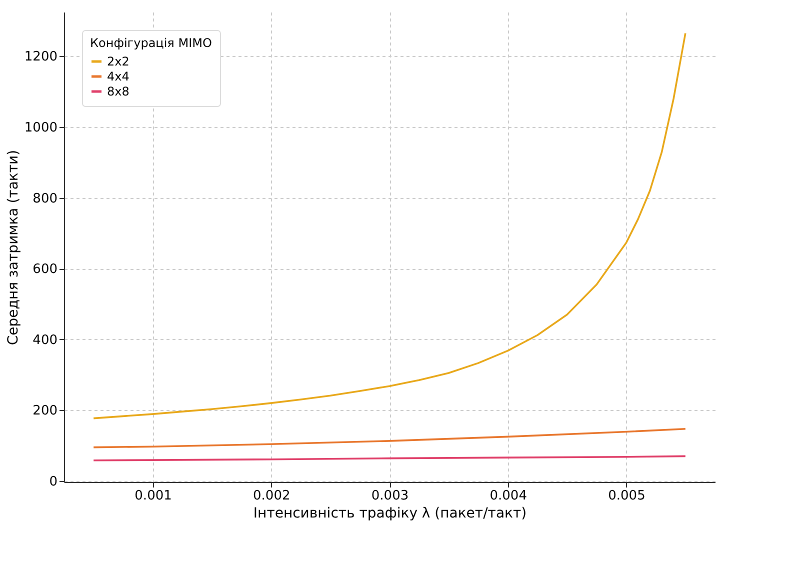  I want to click on x-tick-label: 0.005, so click(627, 496).